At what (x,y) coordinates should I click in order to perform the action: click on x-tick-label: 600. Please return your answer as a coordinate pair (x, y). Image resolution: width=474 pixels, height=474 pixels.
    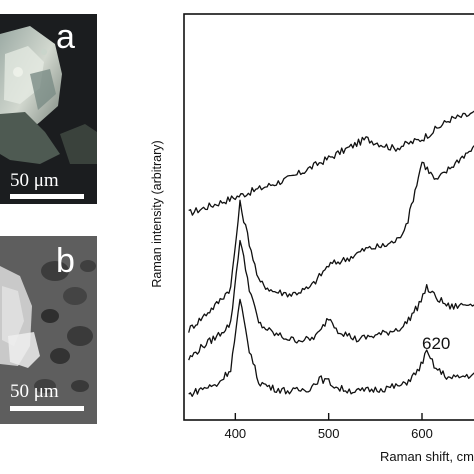
    Looking at the image, I should click on (422, 433).